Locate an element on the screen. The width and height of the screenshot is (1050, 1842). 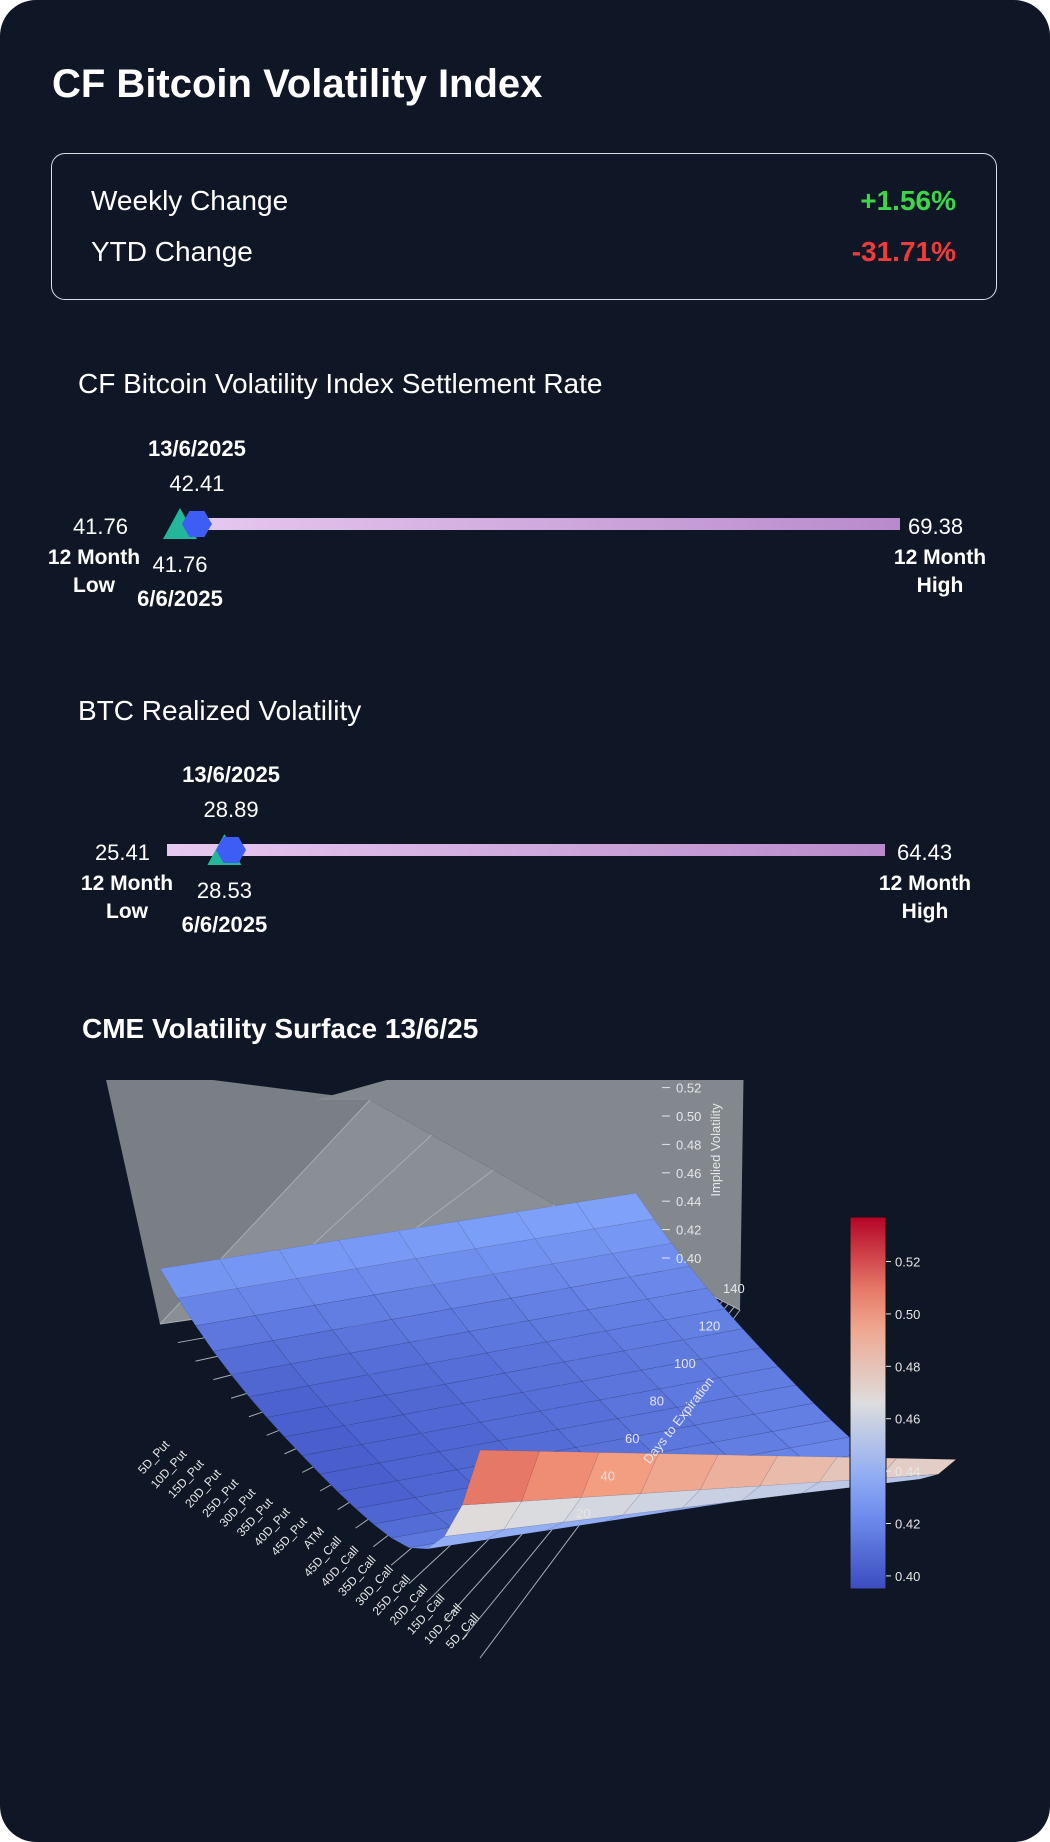
max-value-label: 64.43 is located at coordinates (924, 852).